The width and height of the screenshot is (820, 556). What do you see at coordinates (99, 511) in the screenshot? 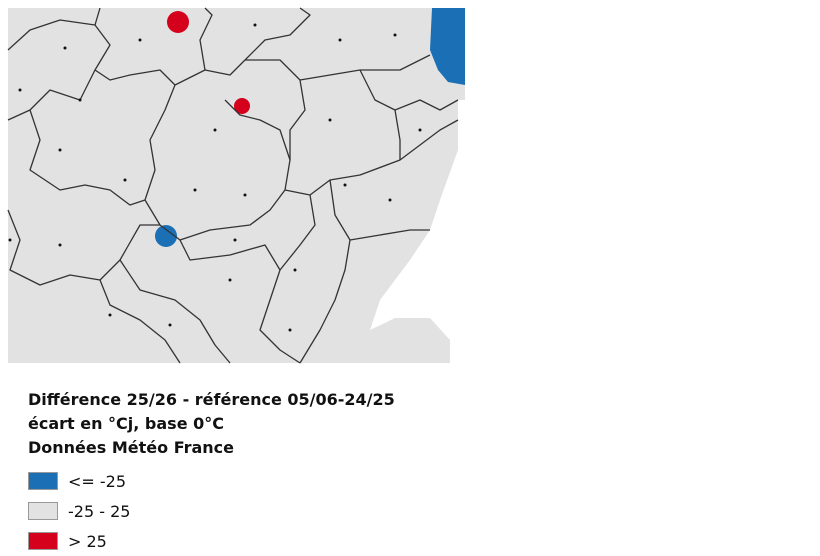
I see `legend-label: -25 - 25` at bounding box center [99, 511].